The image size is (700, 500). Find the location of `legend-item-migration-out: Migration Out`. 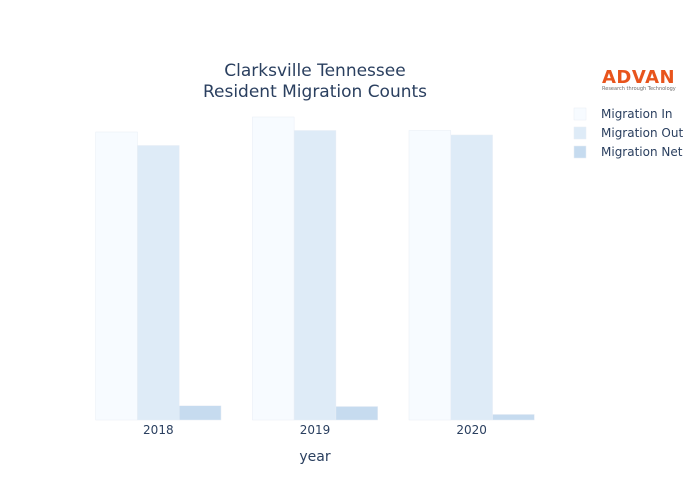

legend-item-migration-out: Migration Out is located at coordinates (628, 133).